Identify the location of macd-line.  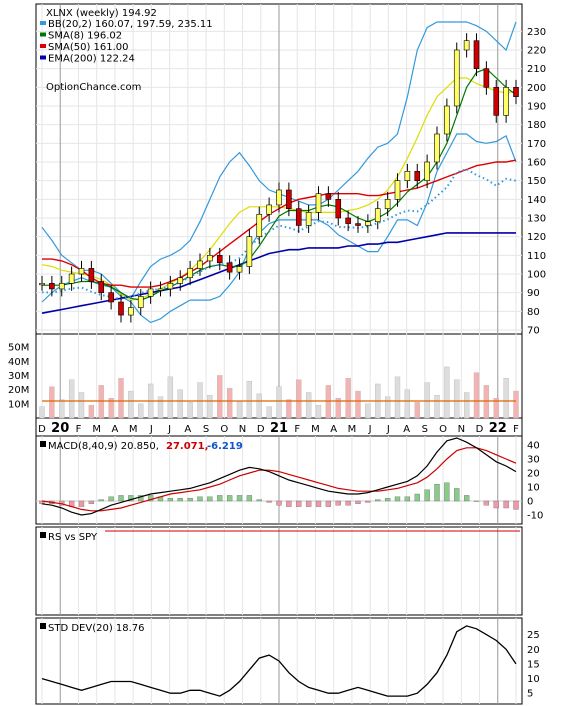
(279, 476).